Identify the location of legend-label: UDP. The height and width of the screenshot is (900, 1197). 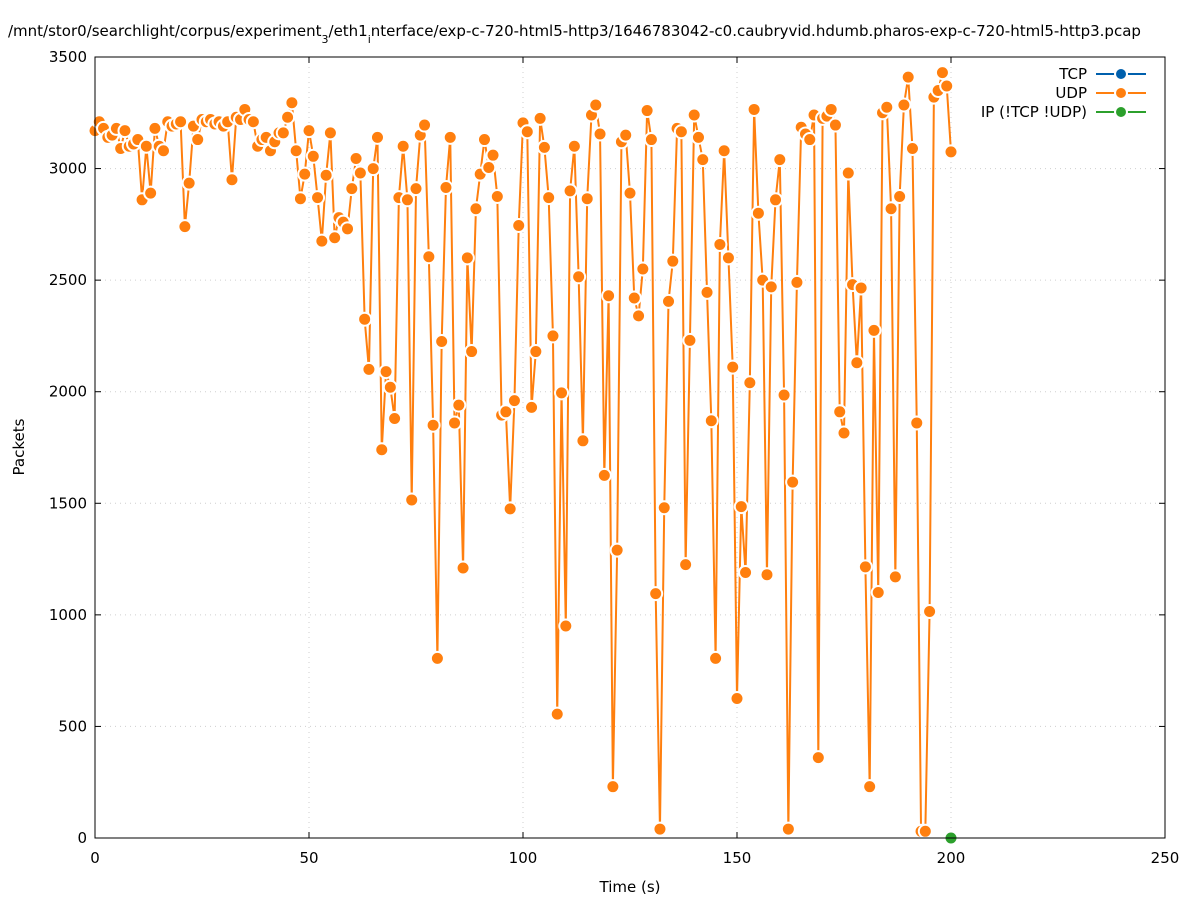
(1071, 93).